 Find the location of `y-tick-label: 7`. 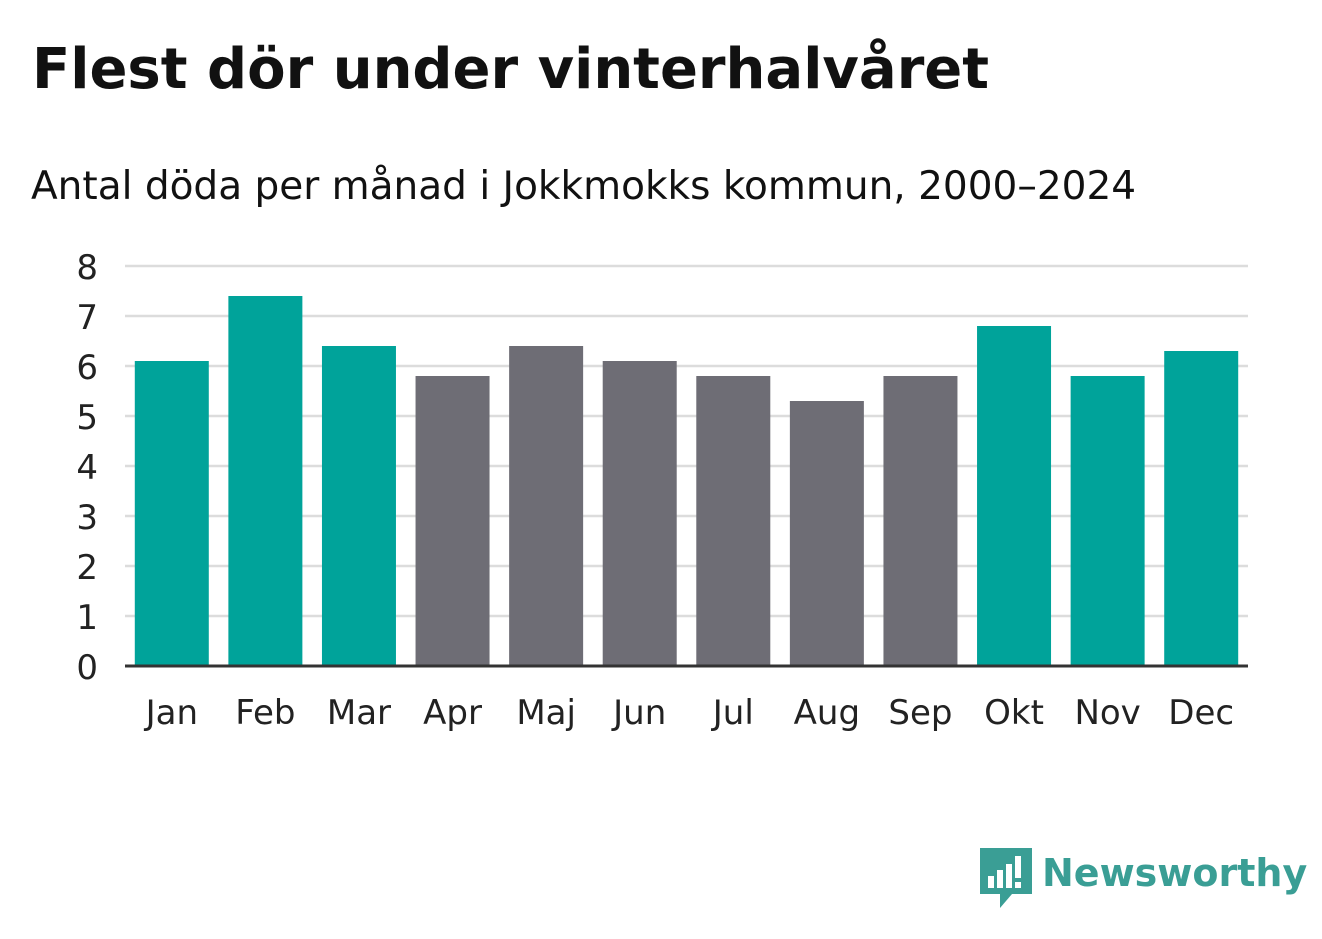

y-tick-label: 7 is located at coordinates (87, 318).